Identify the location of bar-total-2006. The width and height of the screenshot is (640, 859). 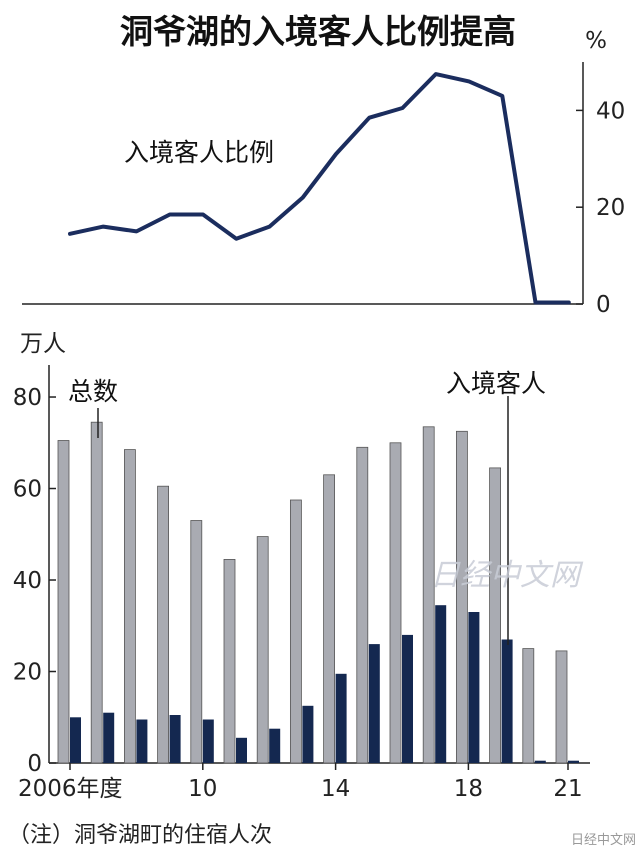
(63, 602).